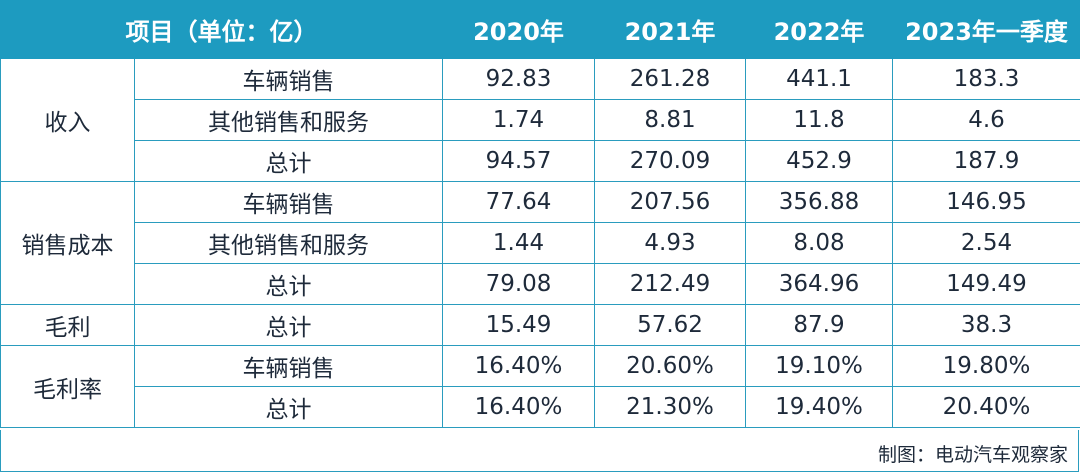 This screenshot has height=474, width=1080. What do you see at coordinates (518, 120) in the screenshot?
I see `cell: 1.74` at bounding box center [518, 120].